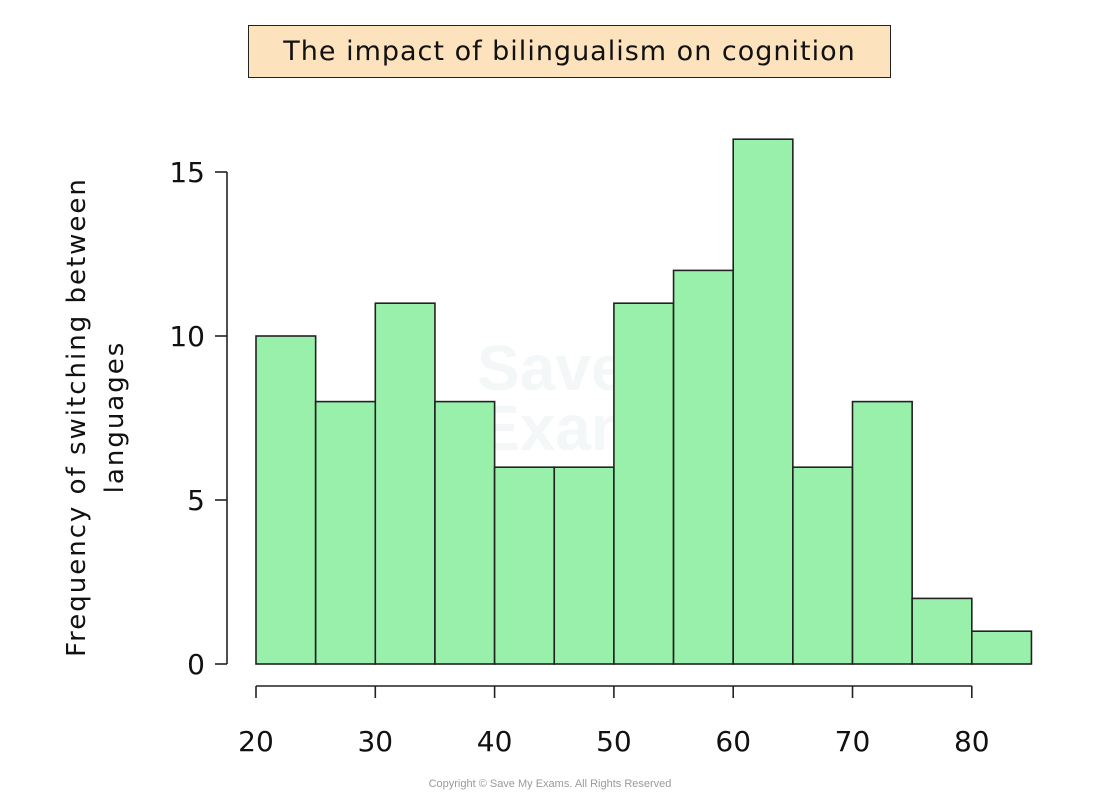 The height and width of the screenshot is (802, 1100). What do you see at coordinates (495, 741) in the screenshot?
I see `x-tick-label: 40` at bounding box center [495, 741].